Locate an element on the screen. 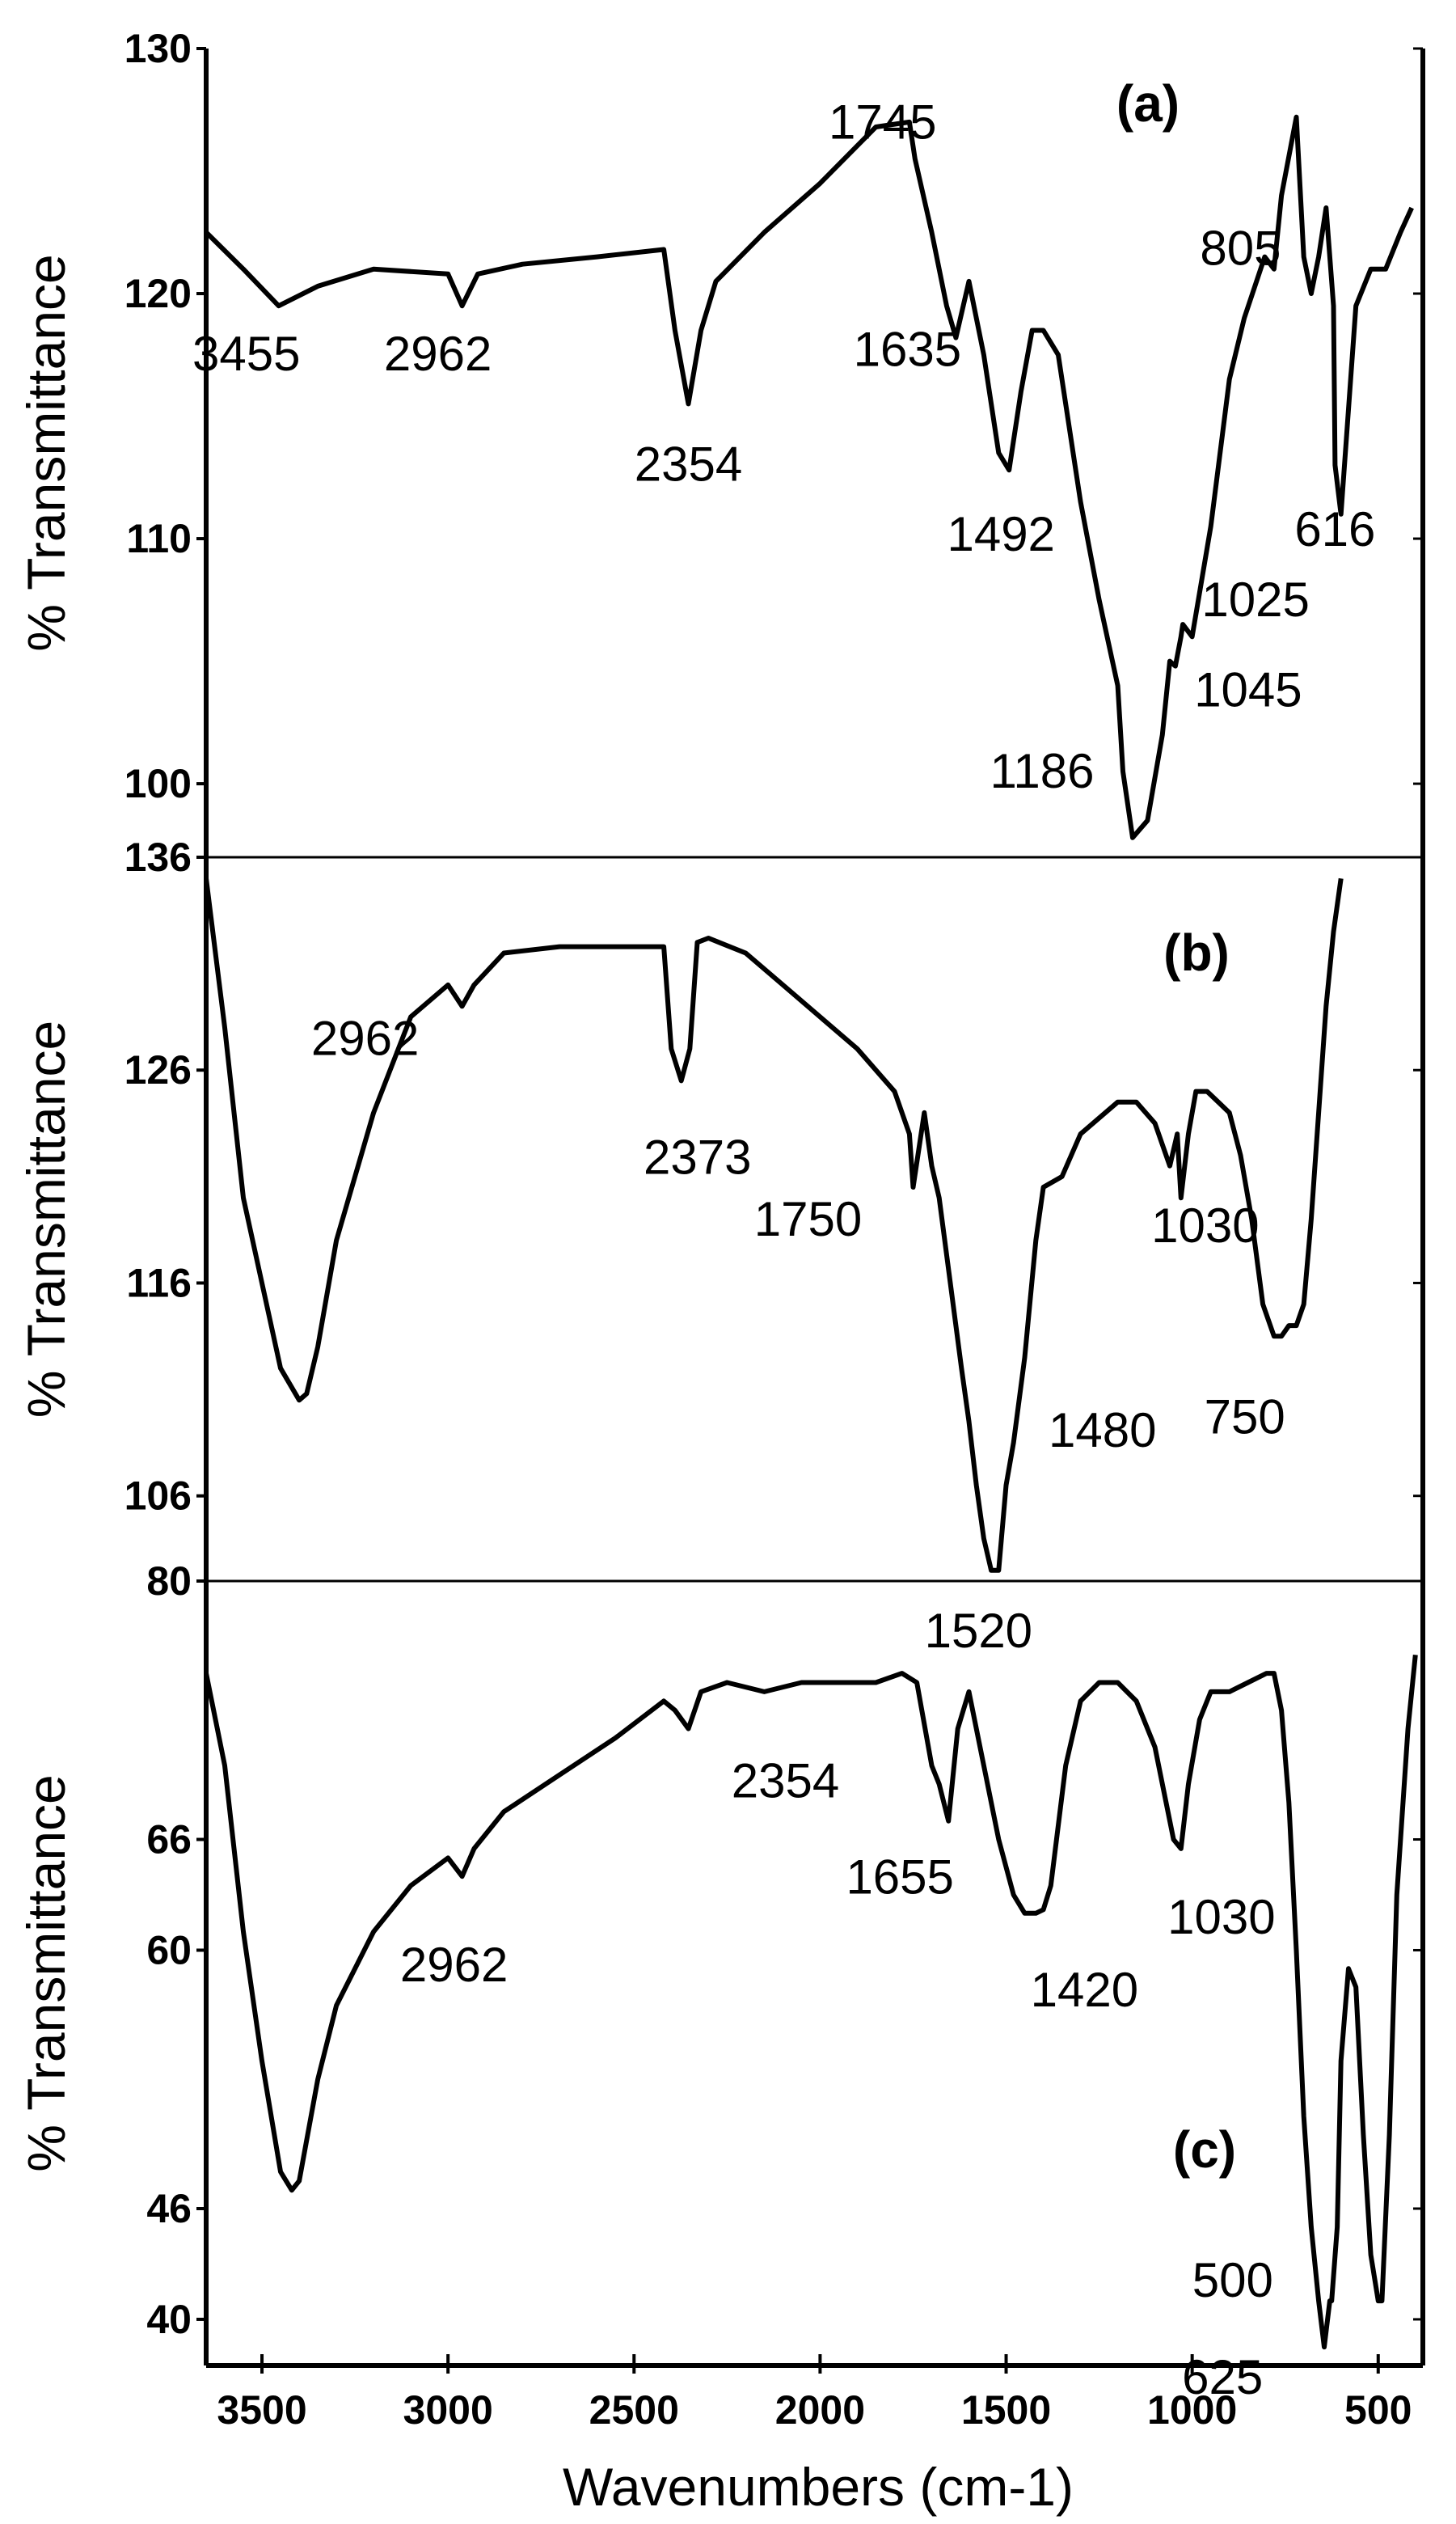 This screenshot has width=1456, height=2524. peak-label-750: 750 is located at coordinates (1245, 1416).